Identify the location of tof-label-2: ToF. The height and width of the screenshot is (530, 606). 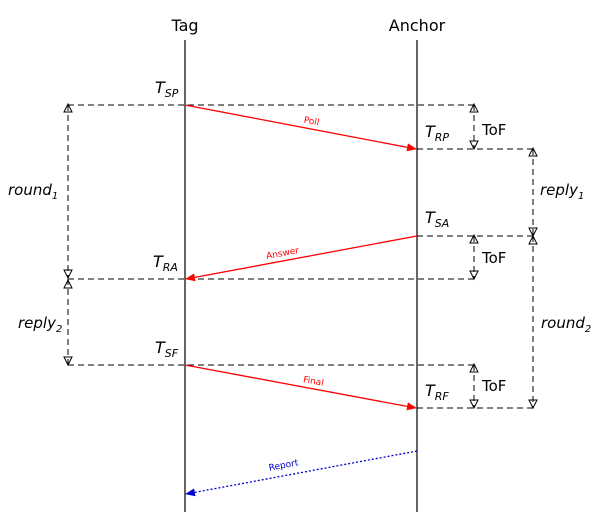
(493, 258).